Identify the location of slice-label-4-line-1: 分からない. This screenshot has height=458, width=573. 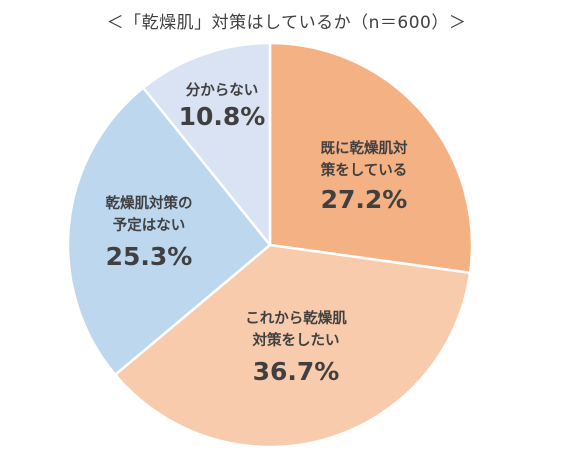
(222, 90).